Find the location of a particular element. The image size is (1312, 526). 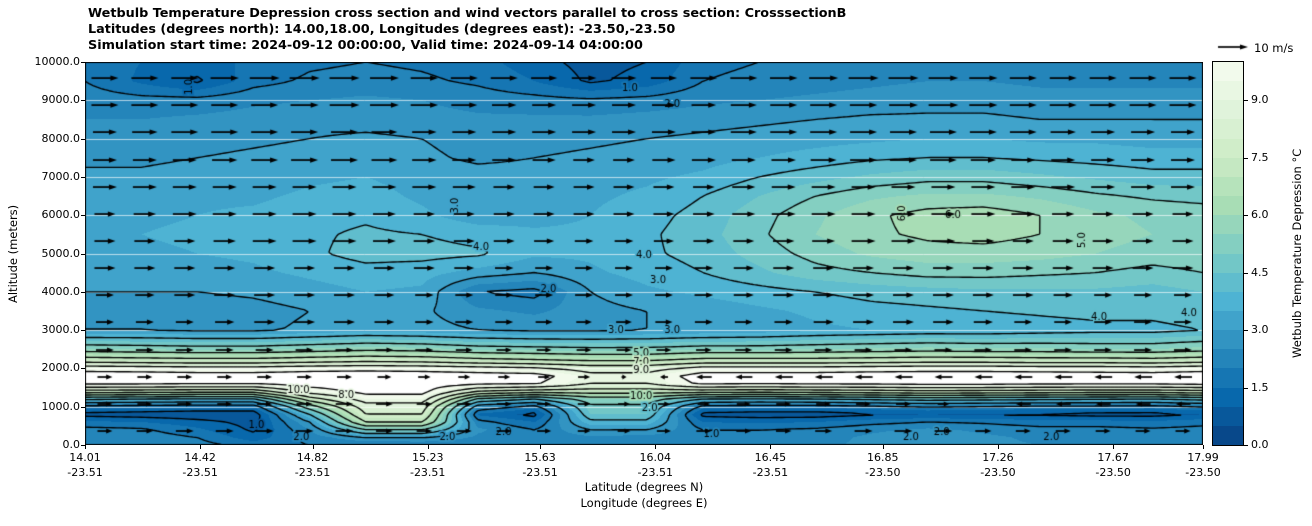

colorbar-tick-label: 9.0 is located at coordinates (1260, 100).